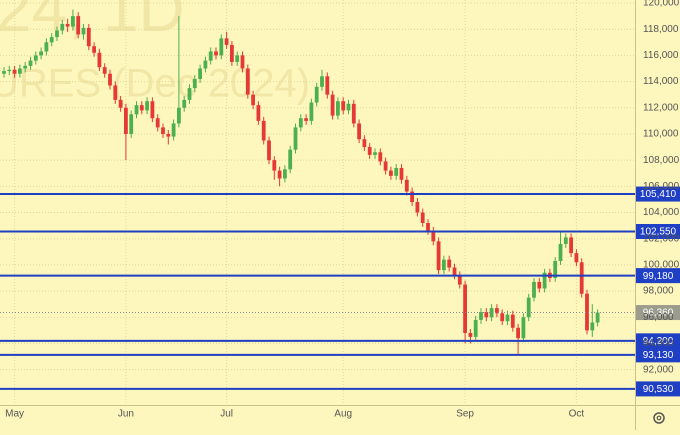 This screenshot has height=435, width=680. What do you see at coordinates (658, 317) in the screenshot?
I see `y-tick-label: 96,000` at bounding box center [658, 317].